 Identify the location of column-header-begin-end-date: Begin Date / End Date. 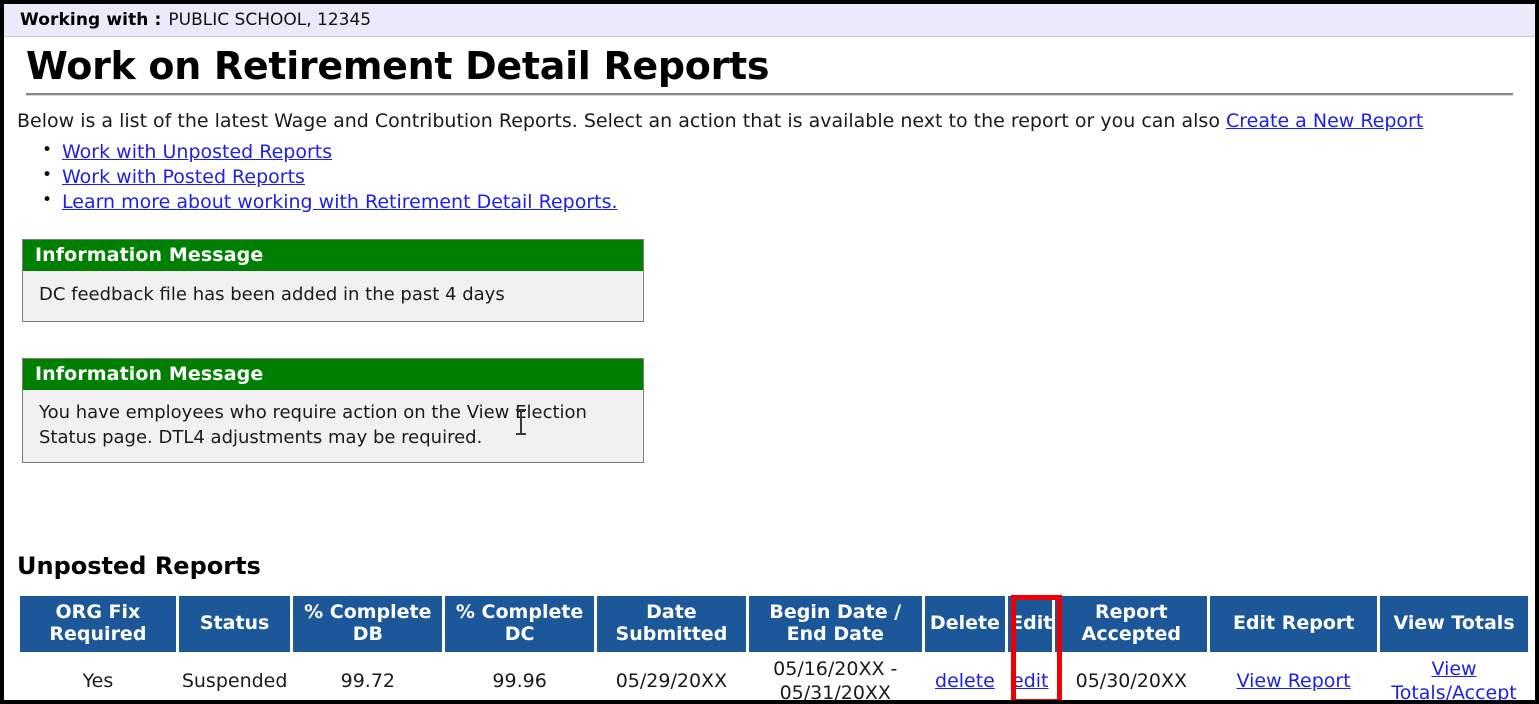
(835, 624).